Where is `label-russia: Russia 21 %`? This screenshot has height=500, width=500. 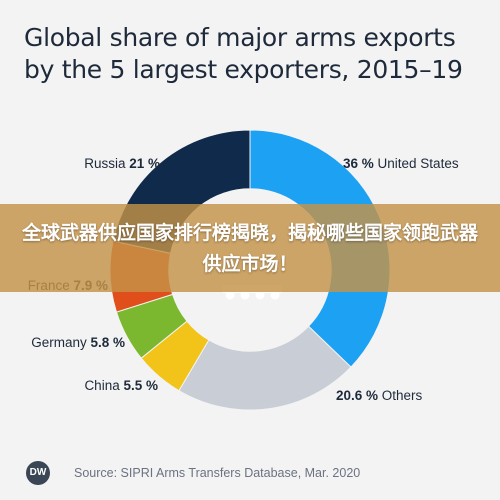 label-russia: Russia 21 % is located at coordinates (122, 163).